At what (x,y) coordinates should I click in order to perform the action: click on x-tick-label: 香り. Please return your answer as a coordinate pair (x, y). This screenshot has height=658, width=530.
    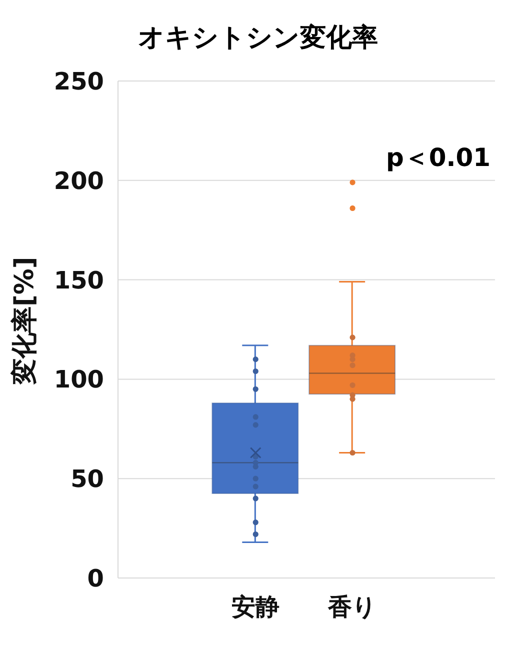
    Looking at the image, I should click on (352, 607).